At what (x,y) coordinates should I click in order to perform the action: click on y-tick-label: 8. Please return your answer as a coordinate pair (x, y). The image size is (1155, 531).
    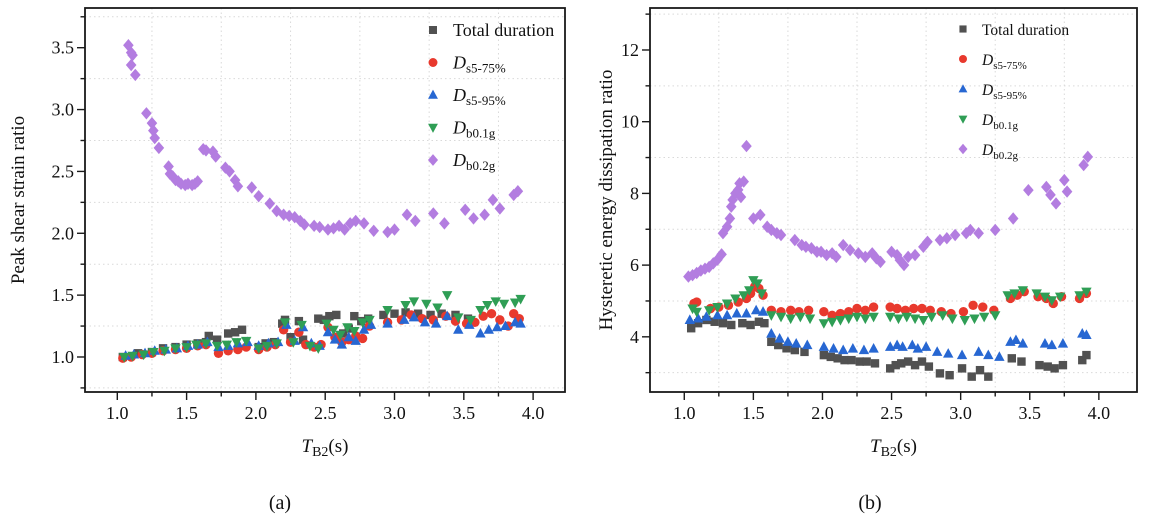
    Looking at the image, I should click on (634, 193).